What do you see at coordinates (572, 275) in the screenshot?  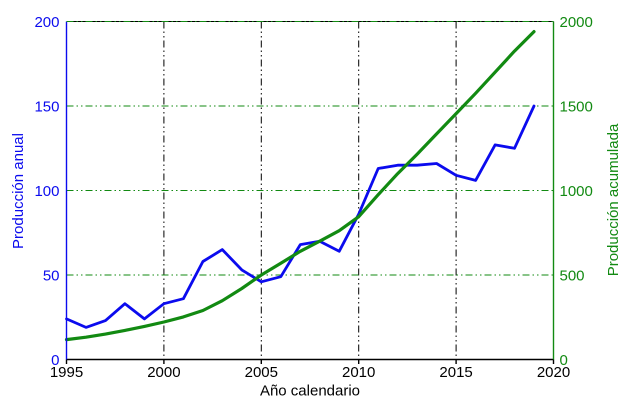 I see `right-y-tick-label-500: 500` at bounding box center [572, 275].